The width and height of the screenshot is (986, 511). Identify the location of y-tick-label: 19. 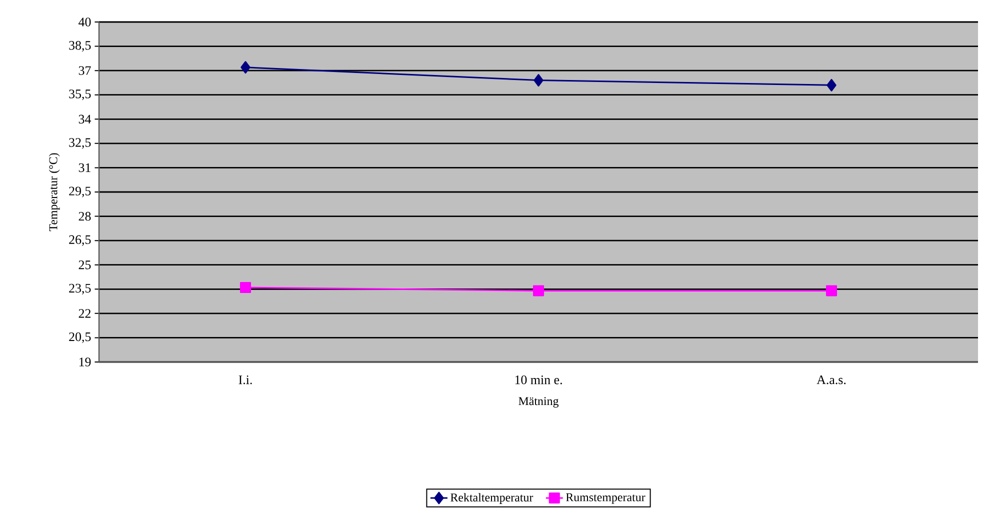
(85, 362).